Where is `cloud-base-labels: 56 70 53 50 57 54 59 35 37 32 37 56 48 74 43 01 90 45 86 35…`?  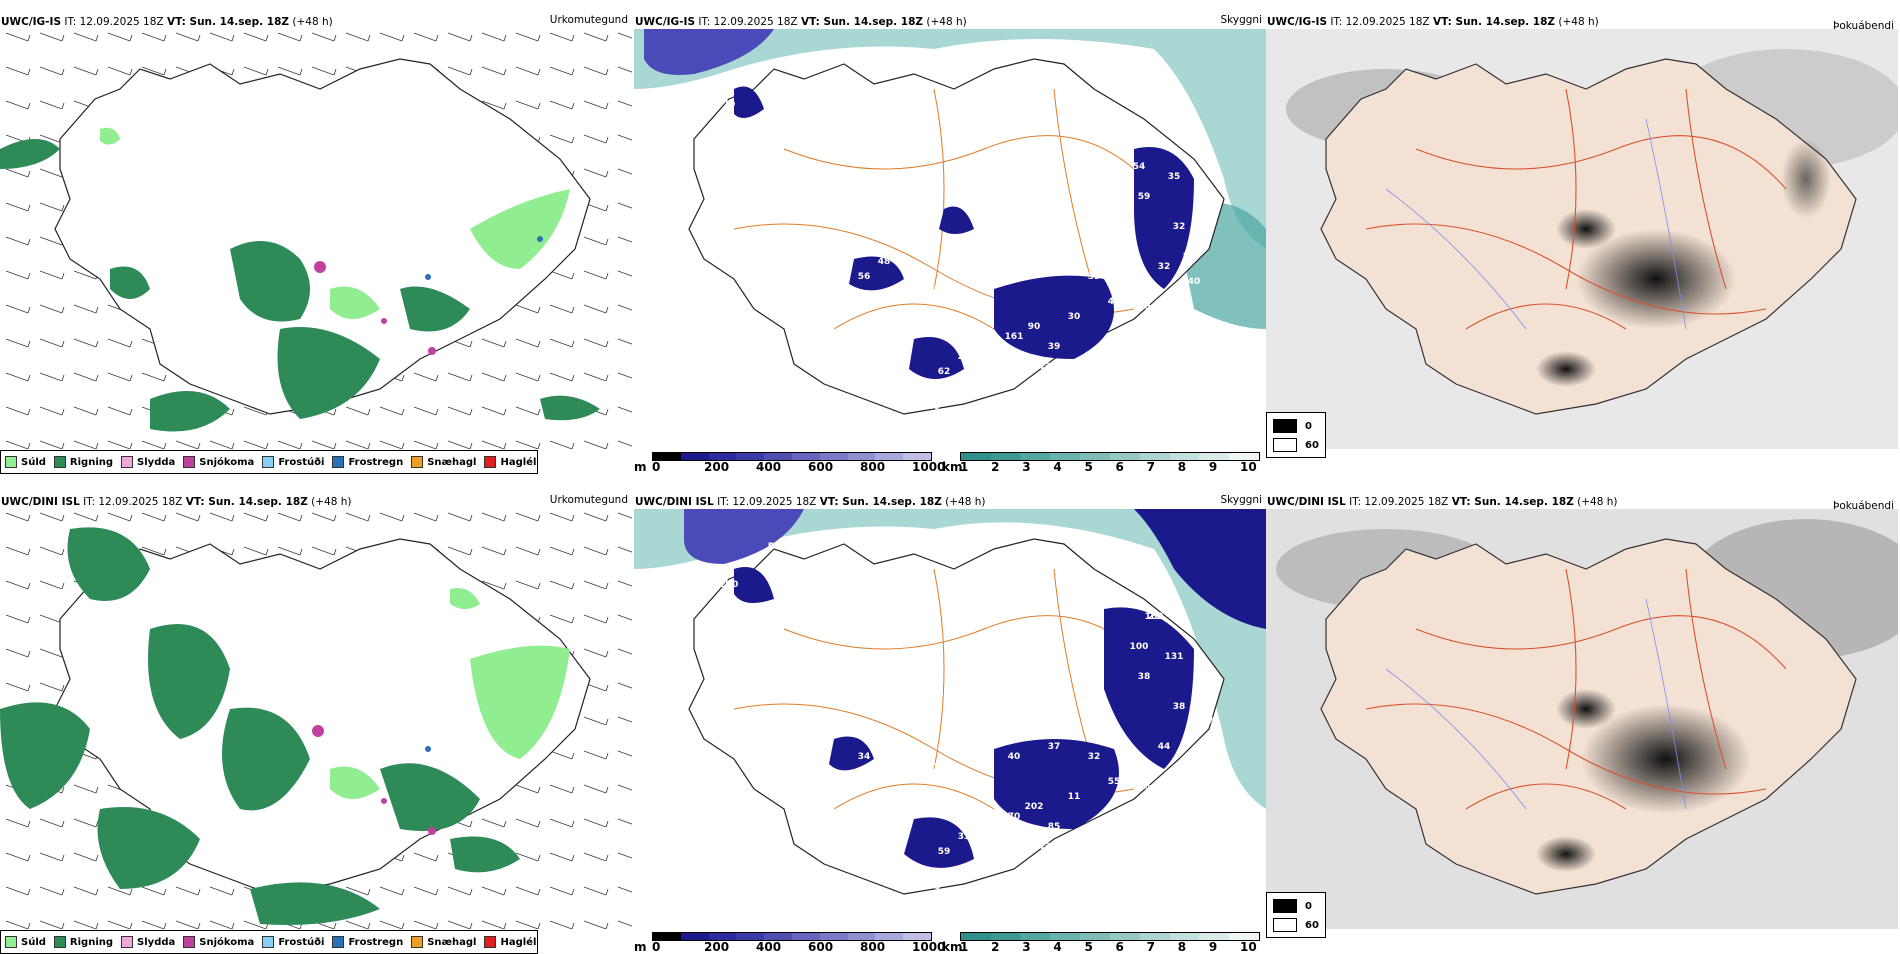 cloud-base-labels: 56 70 53 50 57 54 59 35 37 32 37 56 48 74 43 01 90 45 86 35… is located at coordinates (967, 242).